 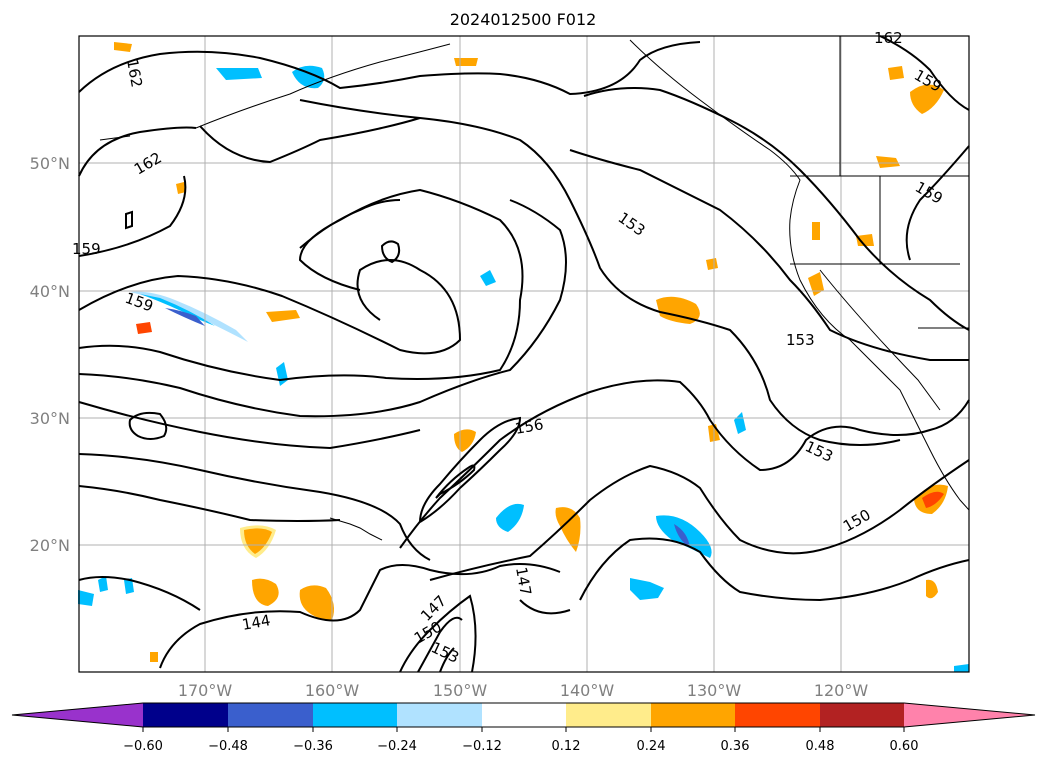 I want to click on colorbar-tick-label: −0.48, so click(x=228, y=746).